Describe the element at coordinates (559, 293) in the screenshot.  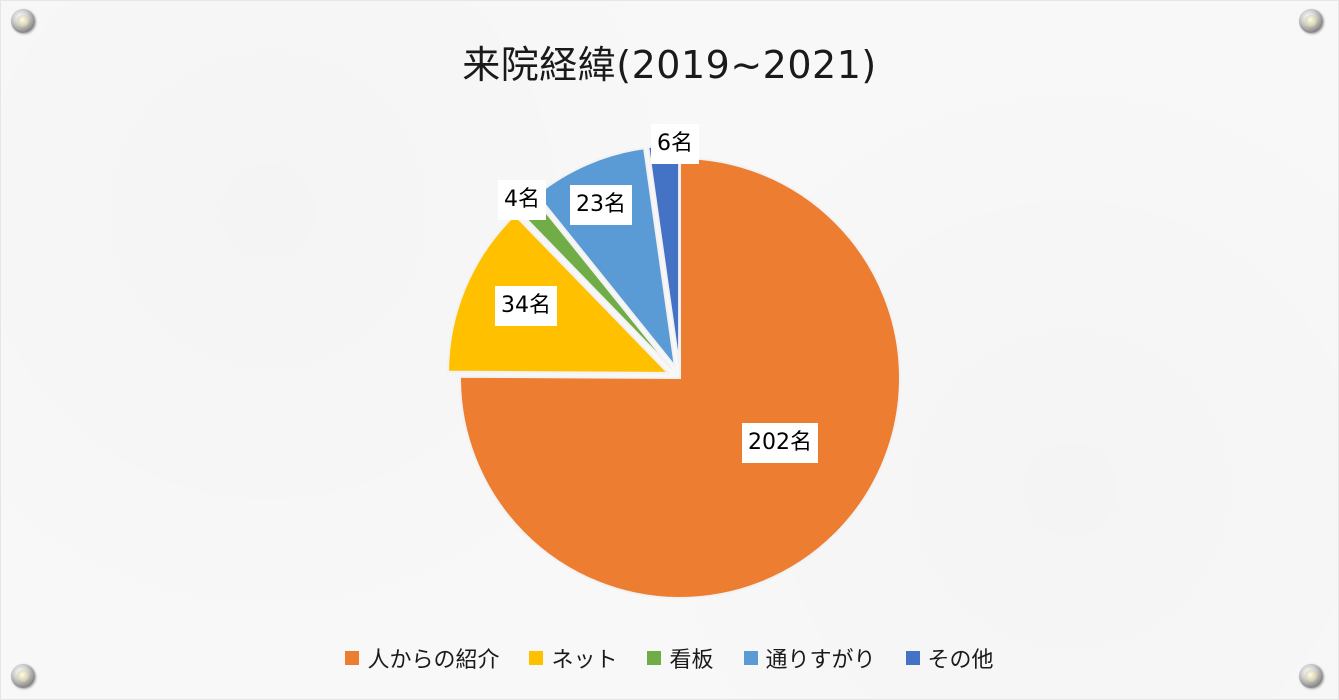
I see `pie-slice-internet` at that location.